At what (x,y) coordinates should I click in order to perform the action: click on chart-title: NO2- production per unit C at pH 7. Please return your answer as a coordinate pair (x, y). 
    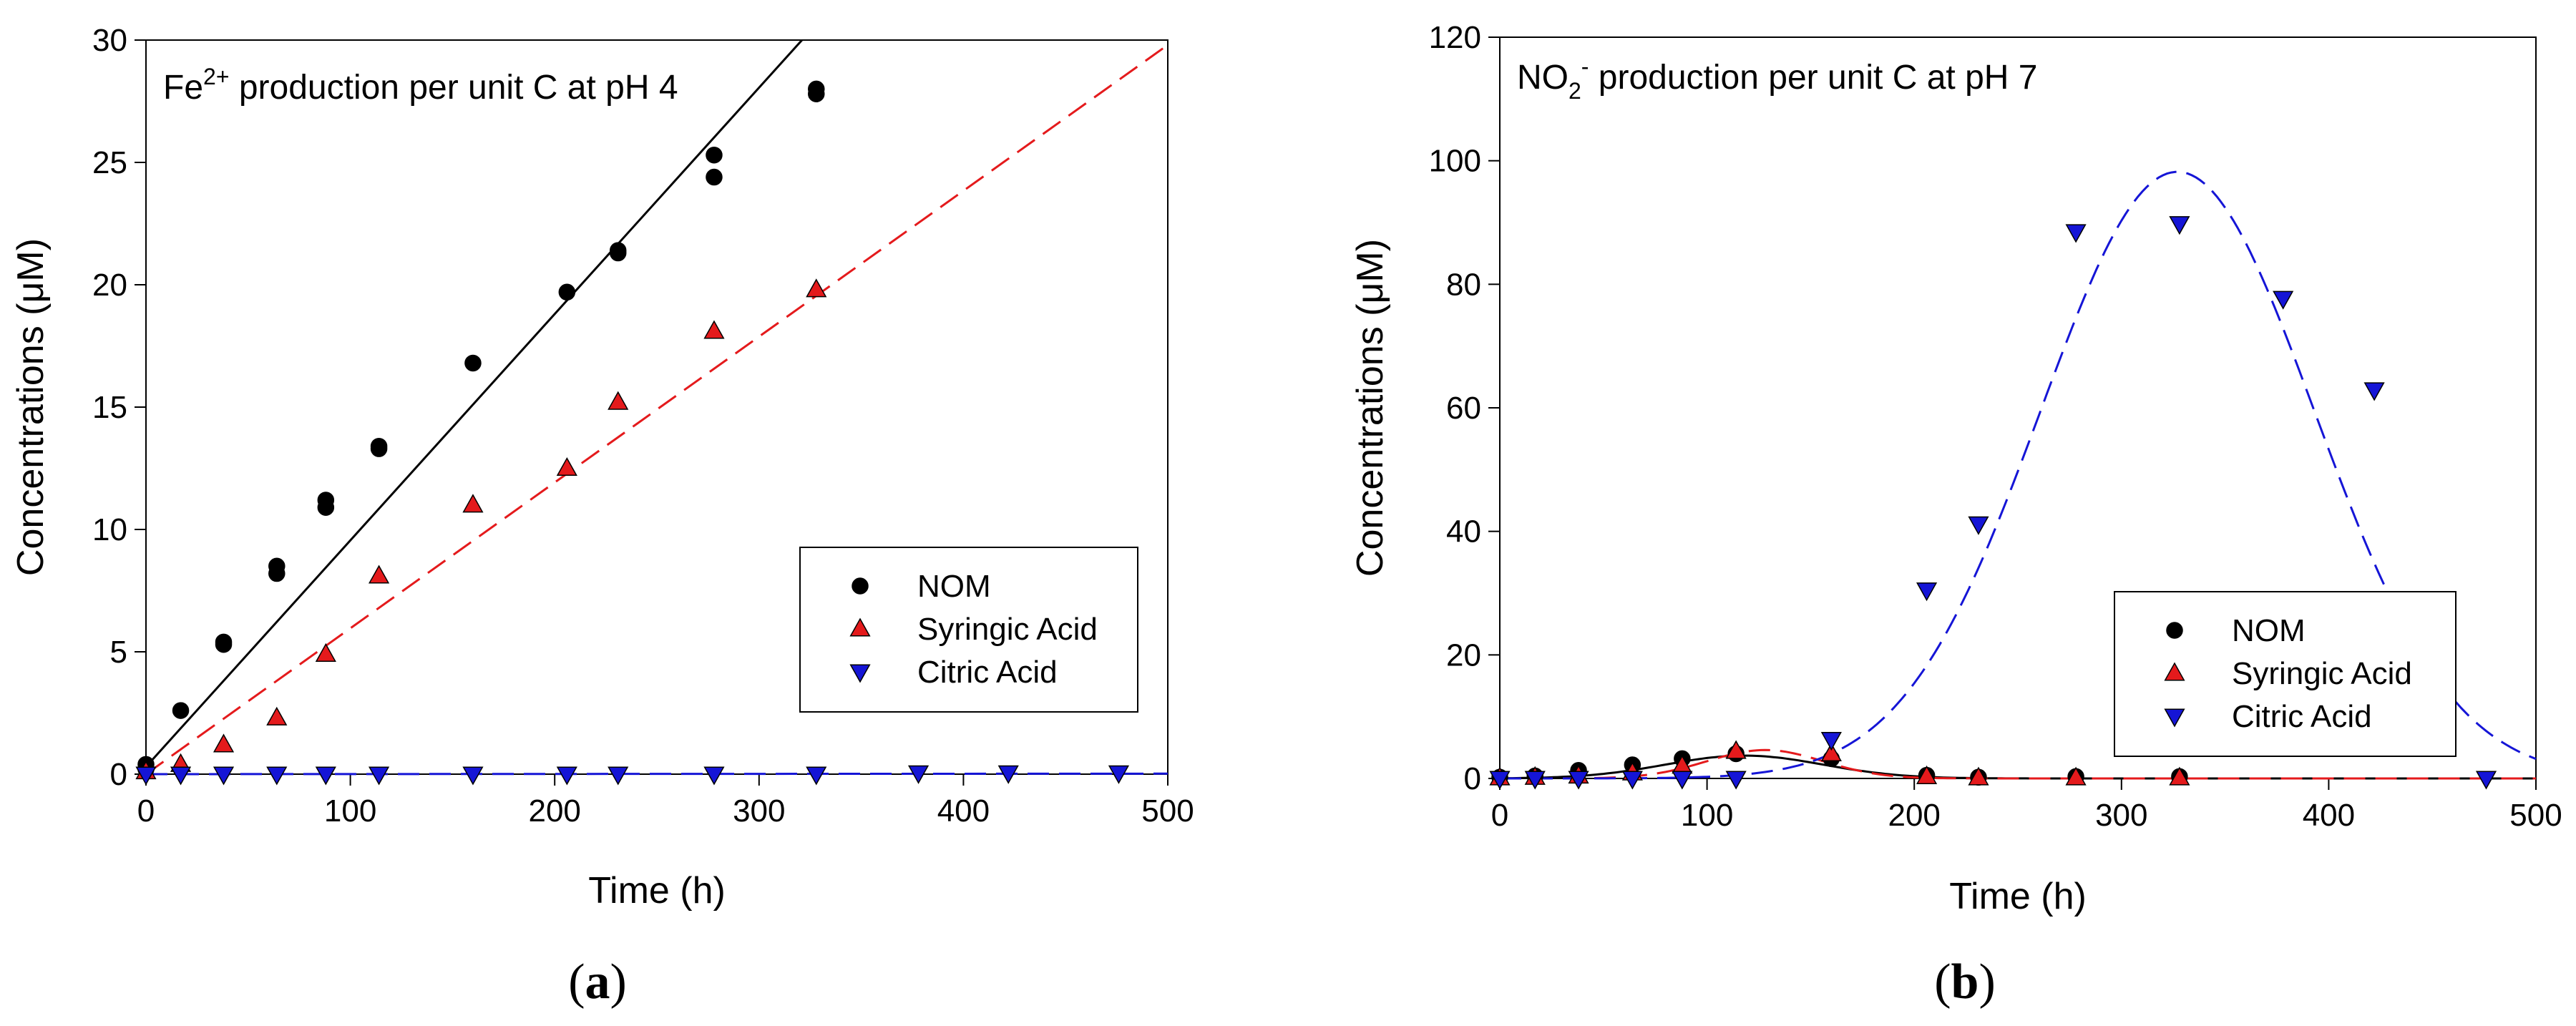
    Looking at the image, I should click on (1777, 79).